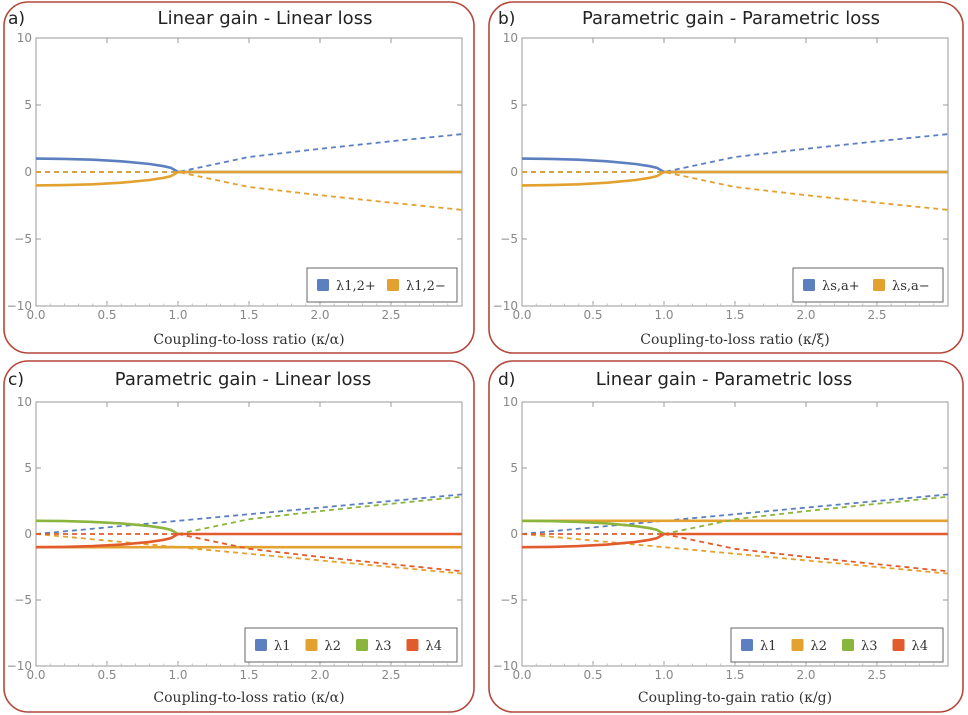  I want to click on series-line-red-dashed, so click(320, 553).